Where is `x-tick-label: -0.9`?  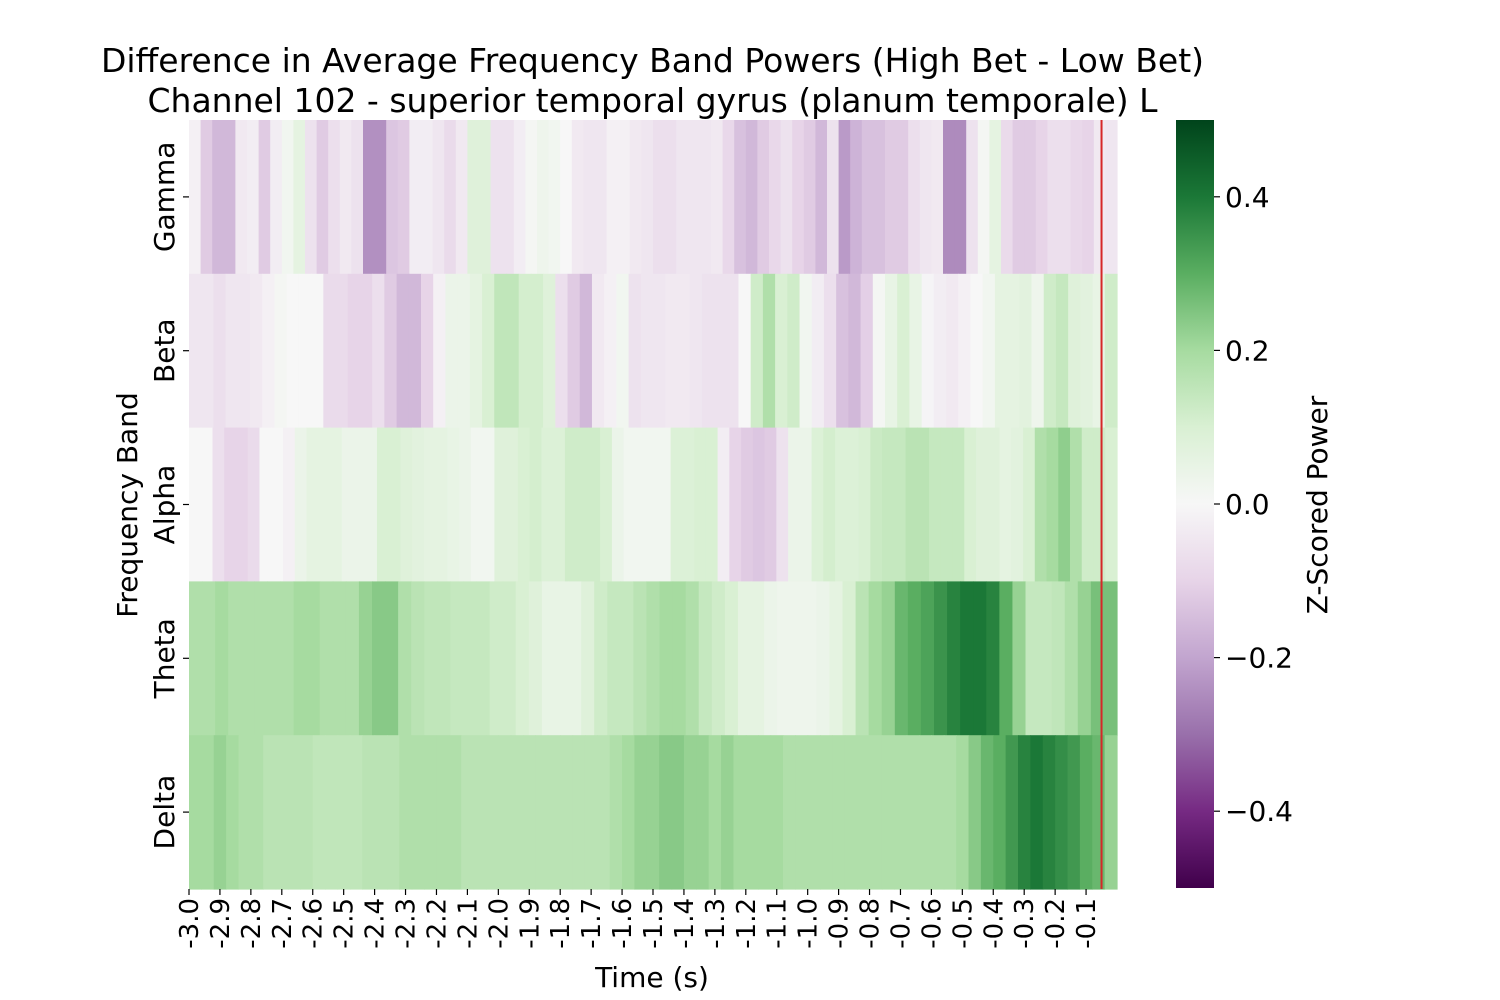
x-tick-label: -0.9 is located at coordinates (840, 923).